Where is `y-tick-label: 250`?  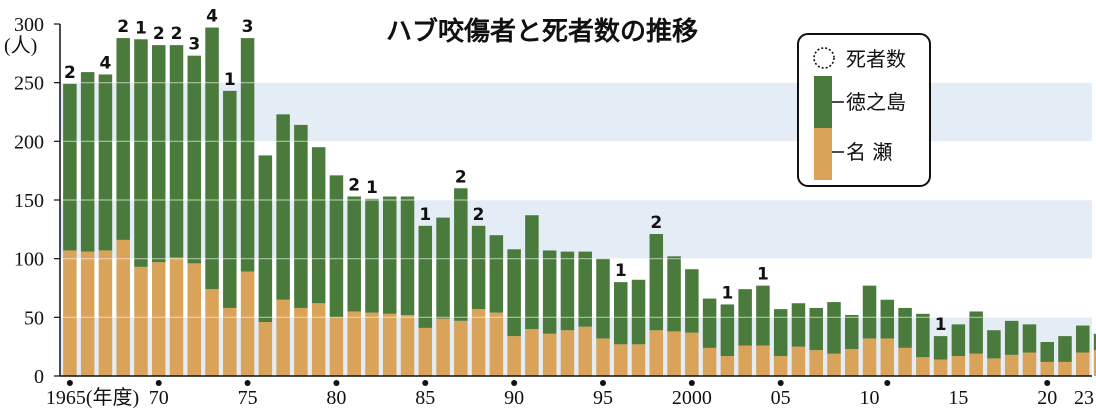
y-tick-label: 250 is located at coordinates (29, 84).